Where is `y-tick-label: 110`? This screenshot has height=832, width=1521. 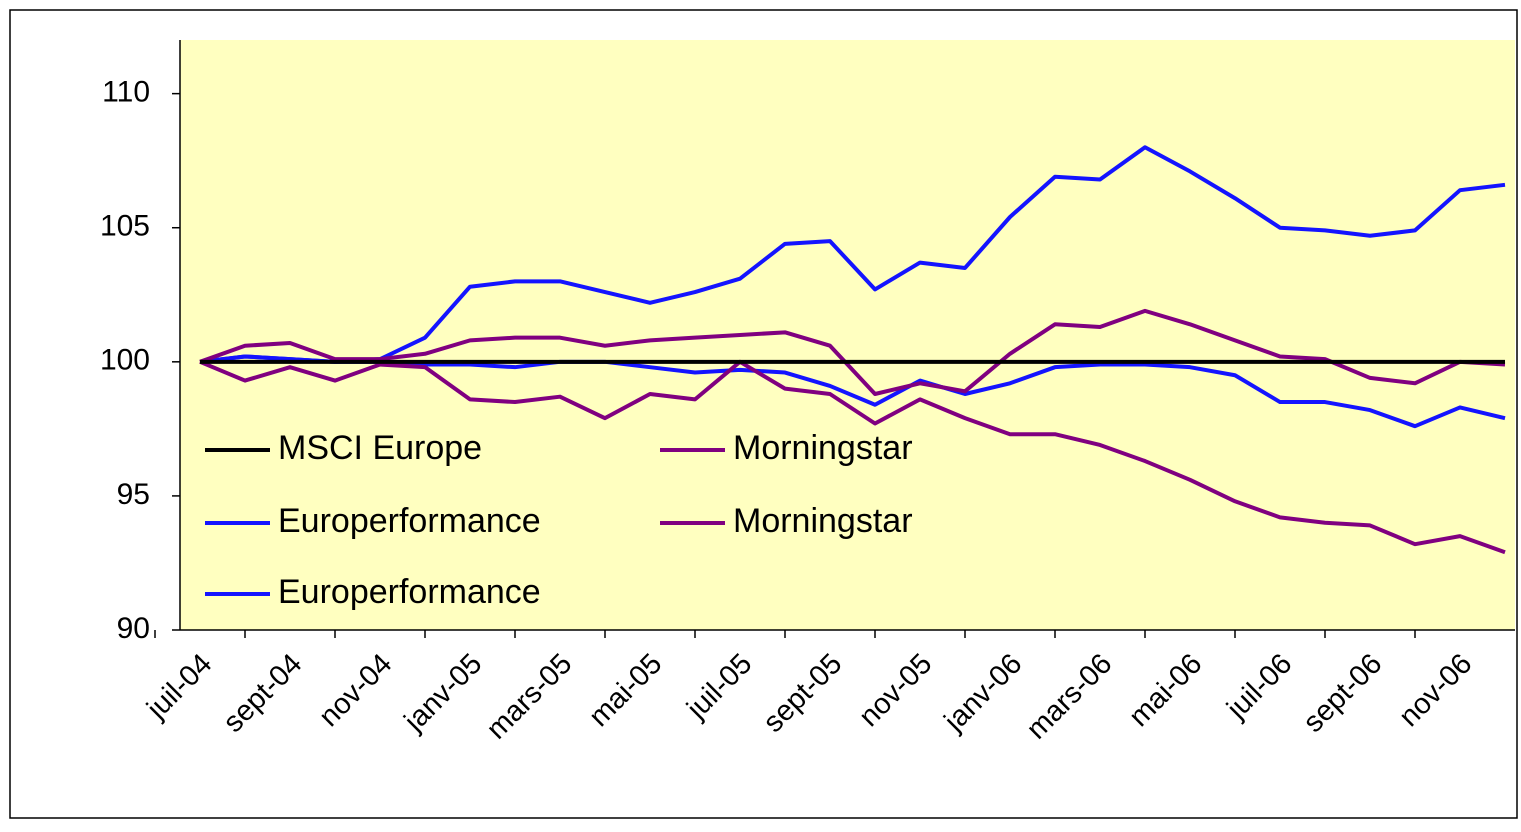
y-tick-label: 110 is located at coordinates (126, 92).